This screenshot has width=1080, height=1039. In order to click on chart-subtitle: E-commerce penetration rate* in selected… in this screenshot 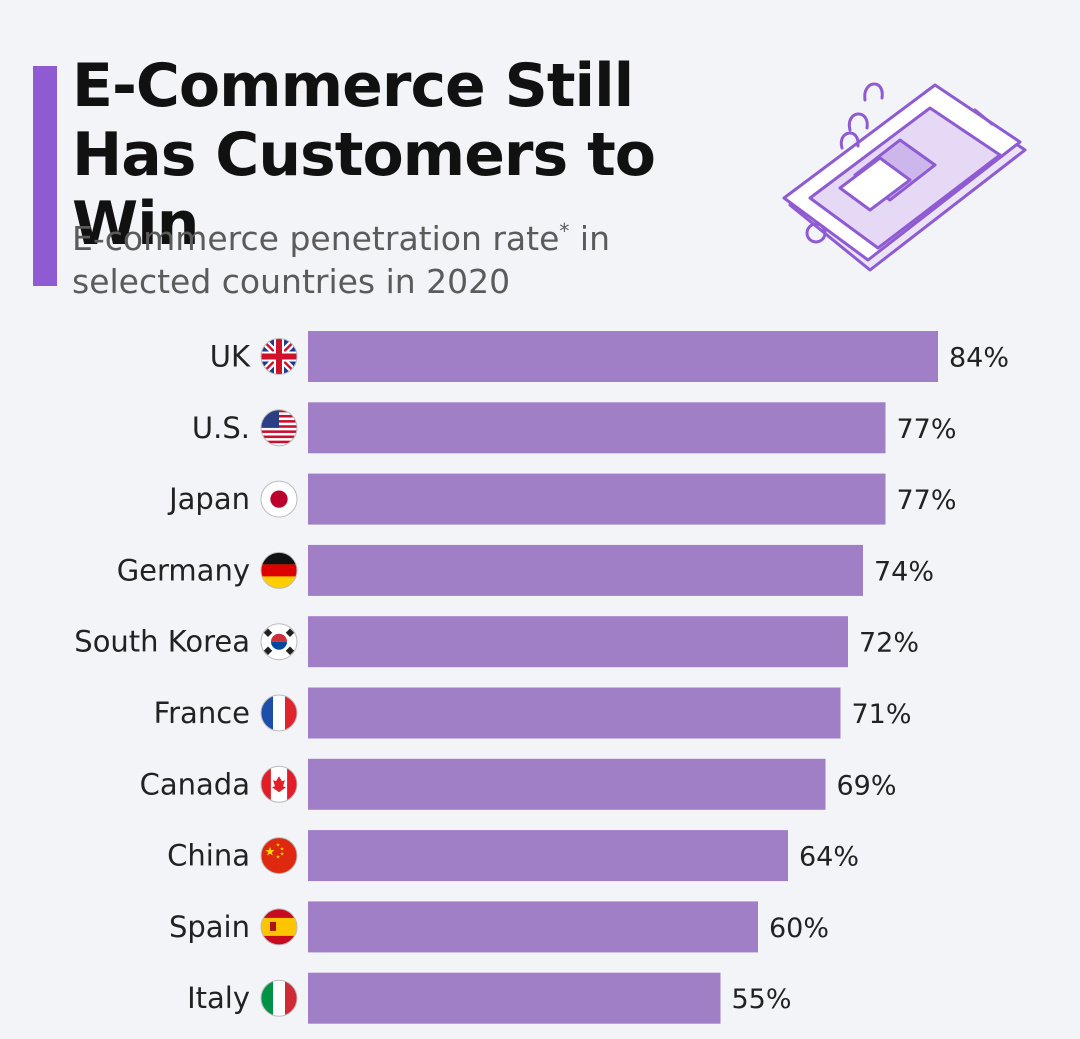, I will do `click(392, 256)`.